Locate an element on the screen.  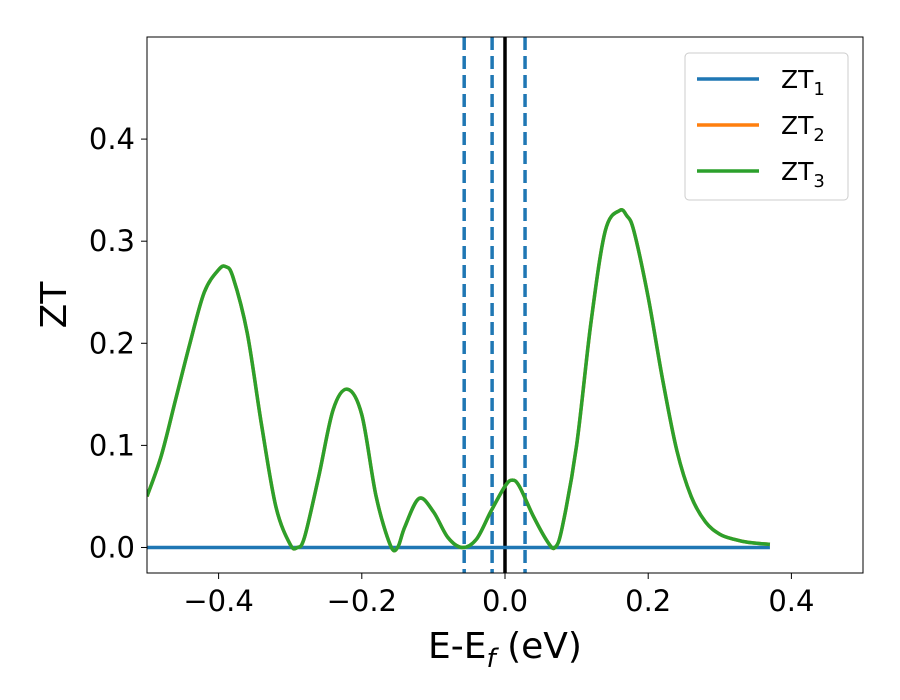
legend-label-zt1: ZT1 is located at coordinates (803, 82).